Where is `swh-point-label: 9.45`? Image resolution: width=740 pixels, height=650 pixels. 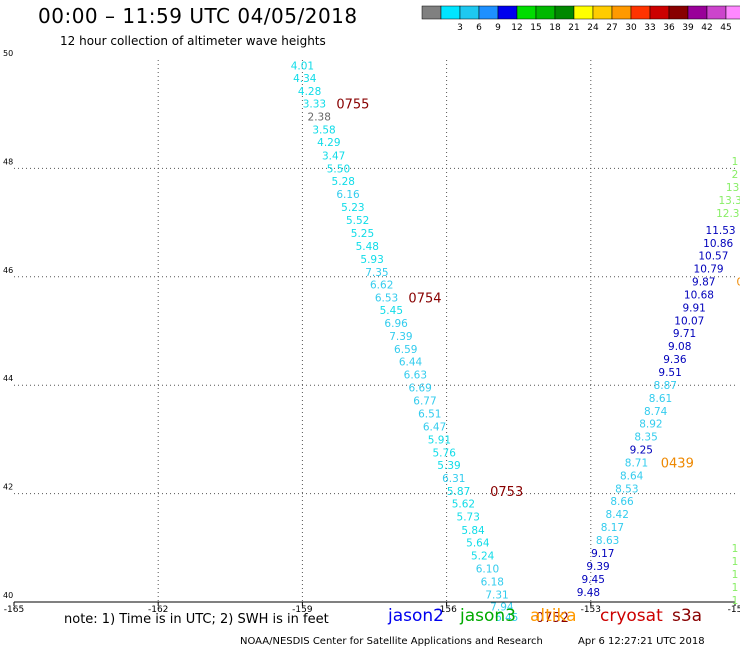 swh-point-label: 9.45 is located at coordinates (593, 580).